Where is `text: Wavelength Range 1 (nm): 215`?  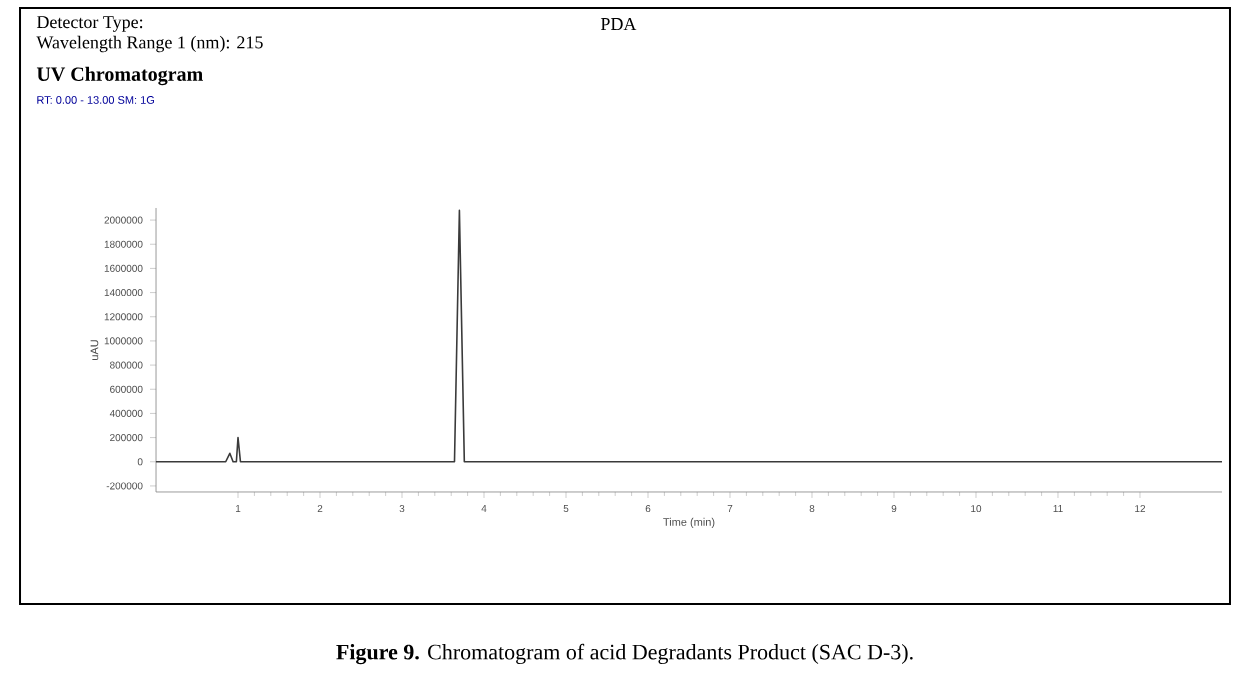
text: Wavelength Range 1 (nm): 215 is located at coordinates (149, 44).